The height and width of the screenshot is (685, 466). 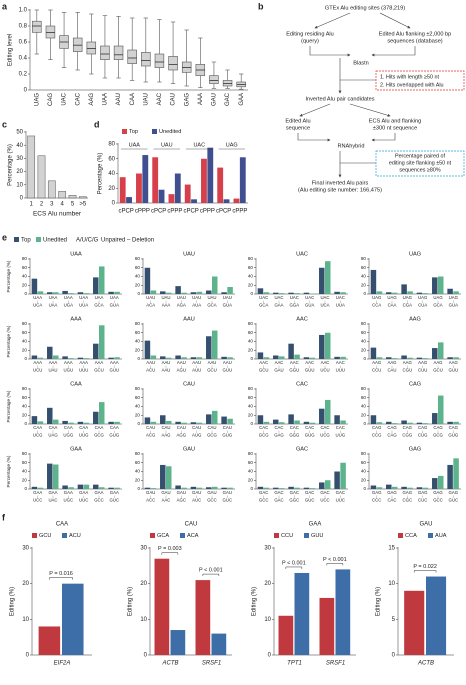 What do you see at coordinates (11, 50) in the screenshot?
I see `y-axis-label: Editing level` at bounding box center [11, 50].